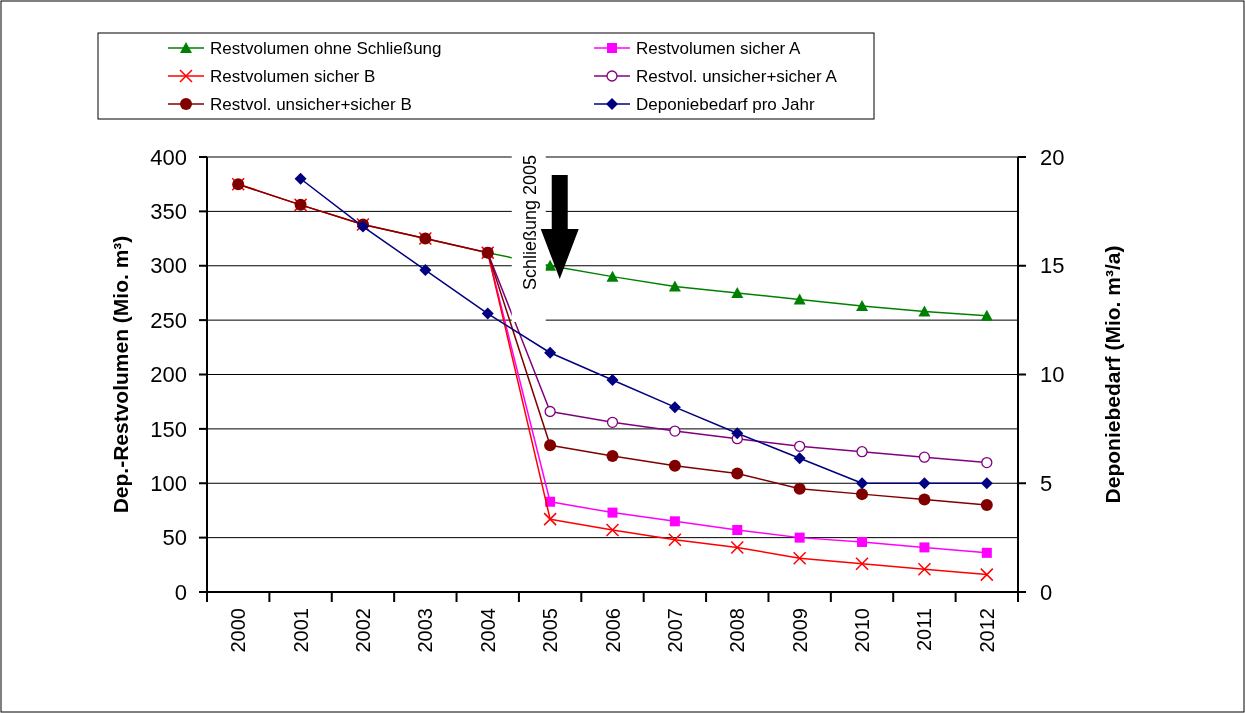  I want to click on y2-tick-label: 0, so click(1046, 592).